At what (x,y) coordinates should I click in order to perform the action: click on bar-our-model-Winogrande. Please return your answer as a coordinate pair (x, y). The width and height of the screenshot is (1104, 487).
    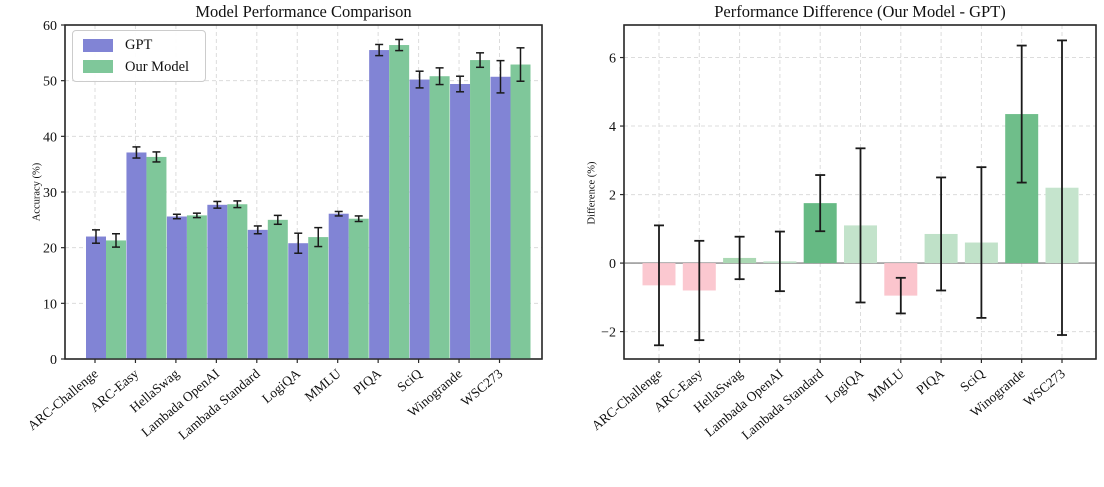
    Looking at the image, I should click on (480, 209).